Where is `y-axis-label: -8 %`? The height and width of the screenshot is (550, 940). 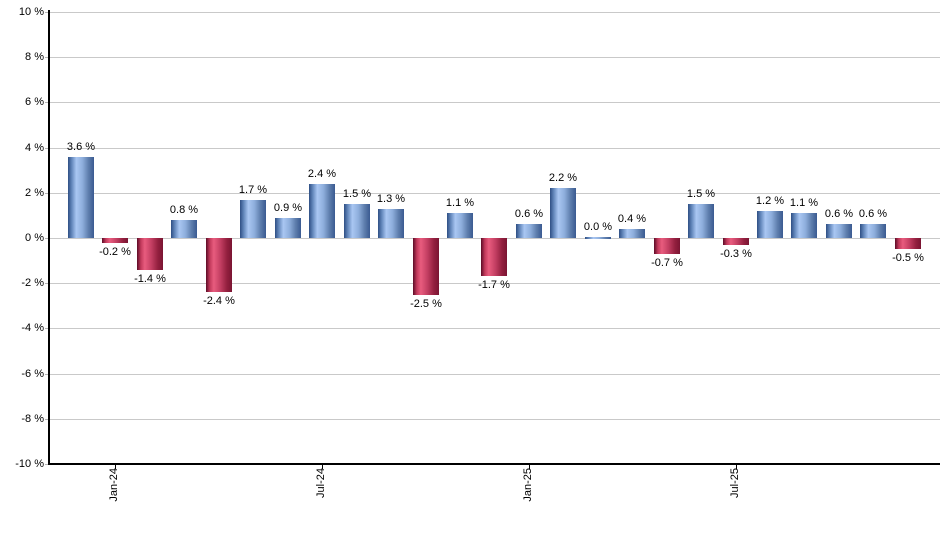 y-axis-label: -8 % is located at coordinates (32, 419).